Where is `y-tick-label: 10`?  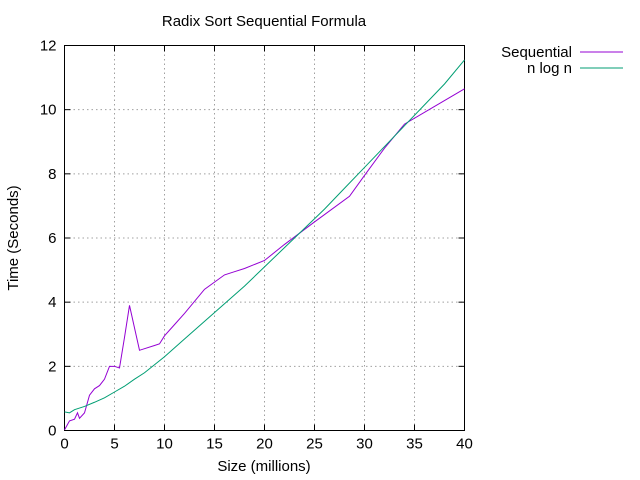 y-tick-label: 10 is located at coordinates (48, 110).